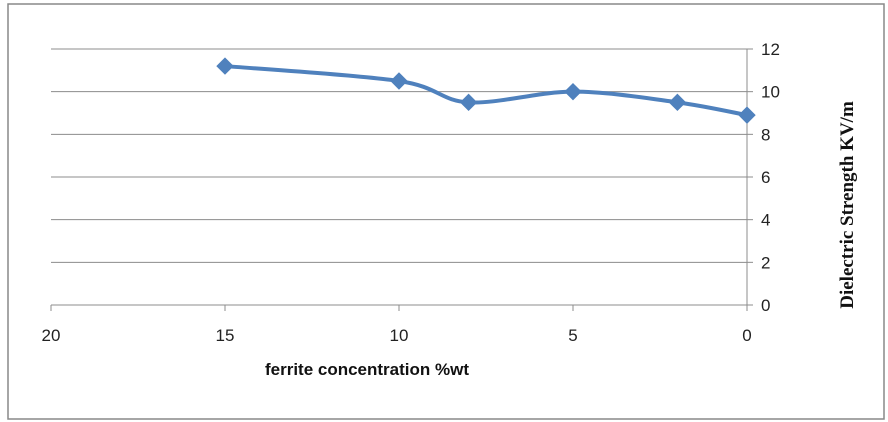 The width and height of the screenshot is (888, 422). What do you see at coordinates (572, 335) in the screenshot?
I see `x-tick-label: 5` at bounding box center [572, 335].